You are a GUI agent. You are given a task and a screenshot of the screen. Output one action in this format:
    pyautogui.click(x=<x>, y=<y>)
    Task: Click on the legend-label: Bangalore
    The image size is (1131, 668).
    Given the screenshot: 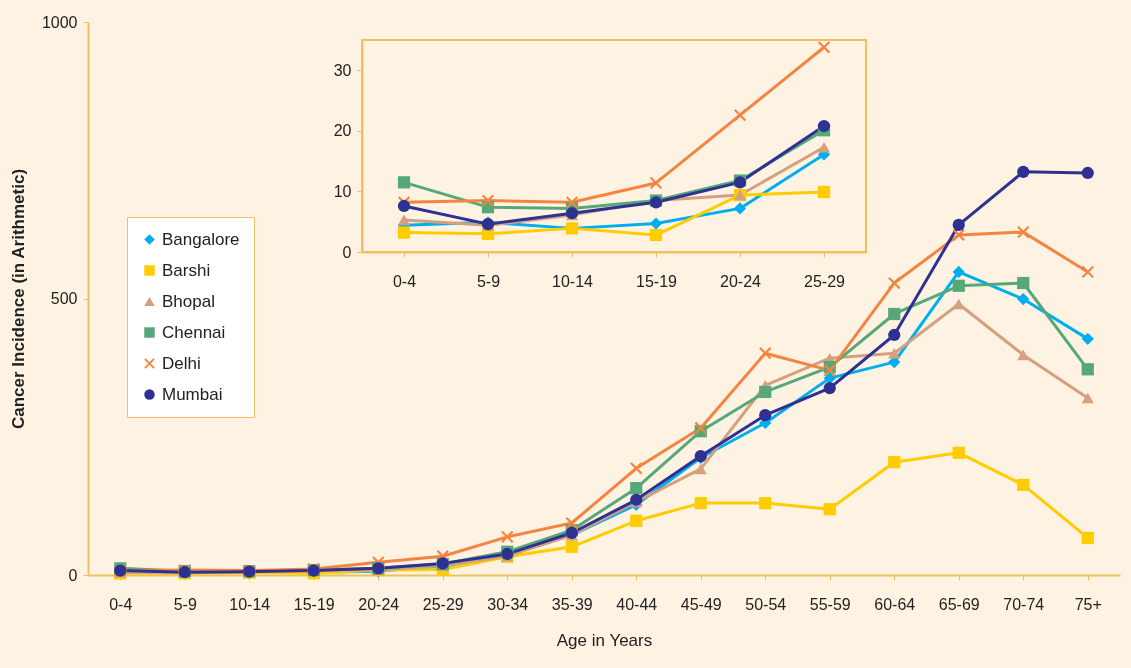 What is the action you would take?
    pyautogui.click(x=201, y=239)
    